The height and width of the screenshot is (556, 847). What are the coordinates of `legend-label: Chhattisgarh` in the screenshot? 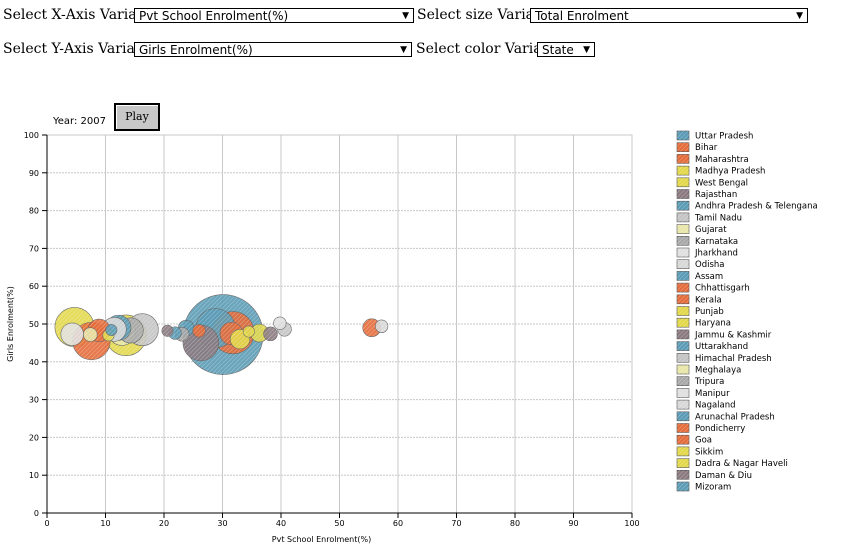 It's located at (722, 289).